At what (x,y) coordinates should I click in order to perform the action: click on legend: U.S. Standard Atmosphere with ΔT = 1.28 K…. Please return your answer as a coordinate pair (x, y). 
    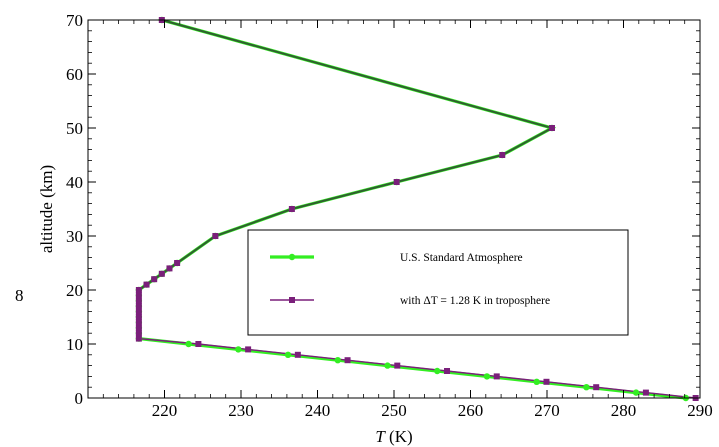
    Looking at the image, I should click on (438, 282).